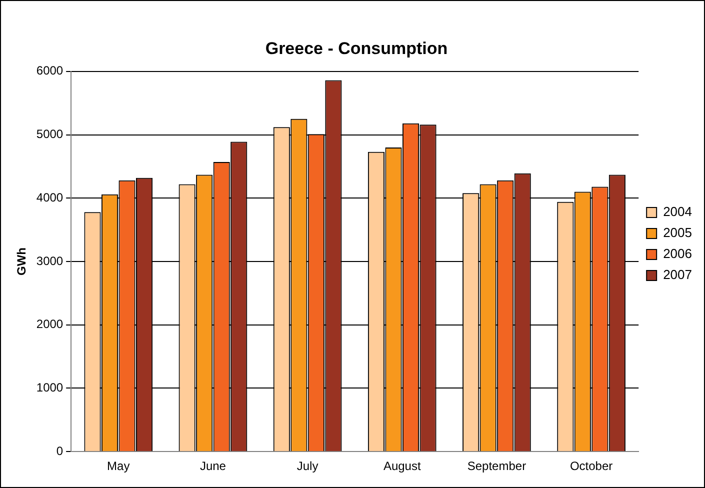 The width and height of the screenshot is (705, 488). Describe the element at coordinates (50, 134) in the screenshot. I see `y-tick-label: 5000` at that location.